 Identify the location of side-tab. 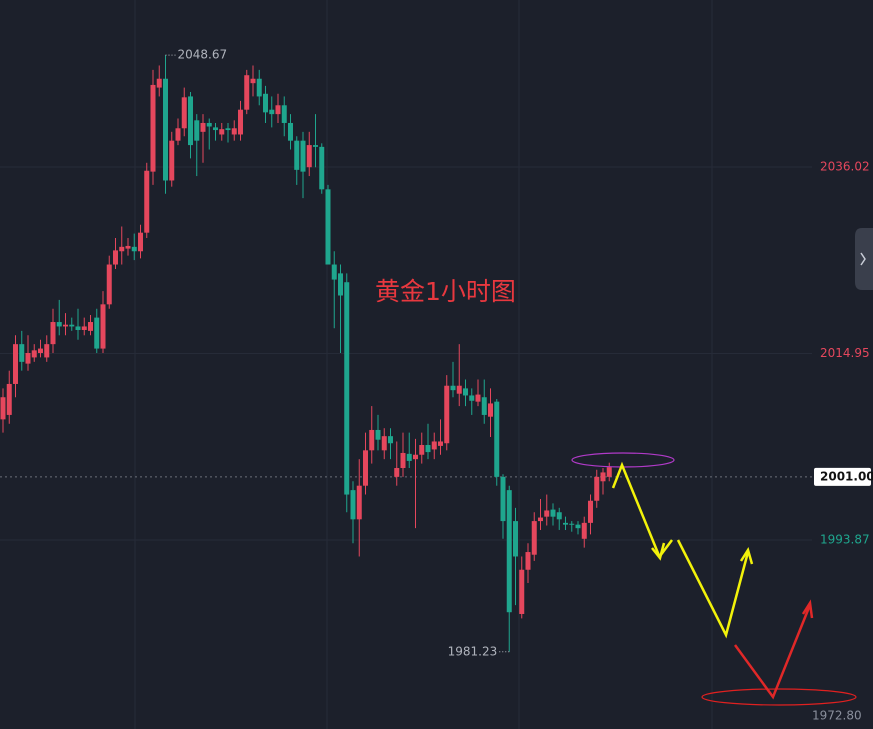
(864, 259).